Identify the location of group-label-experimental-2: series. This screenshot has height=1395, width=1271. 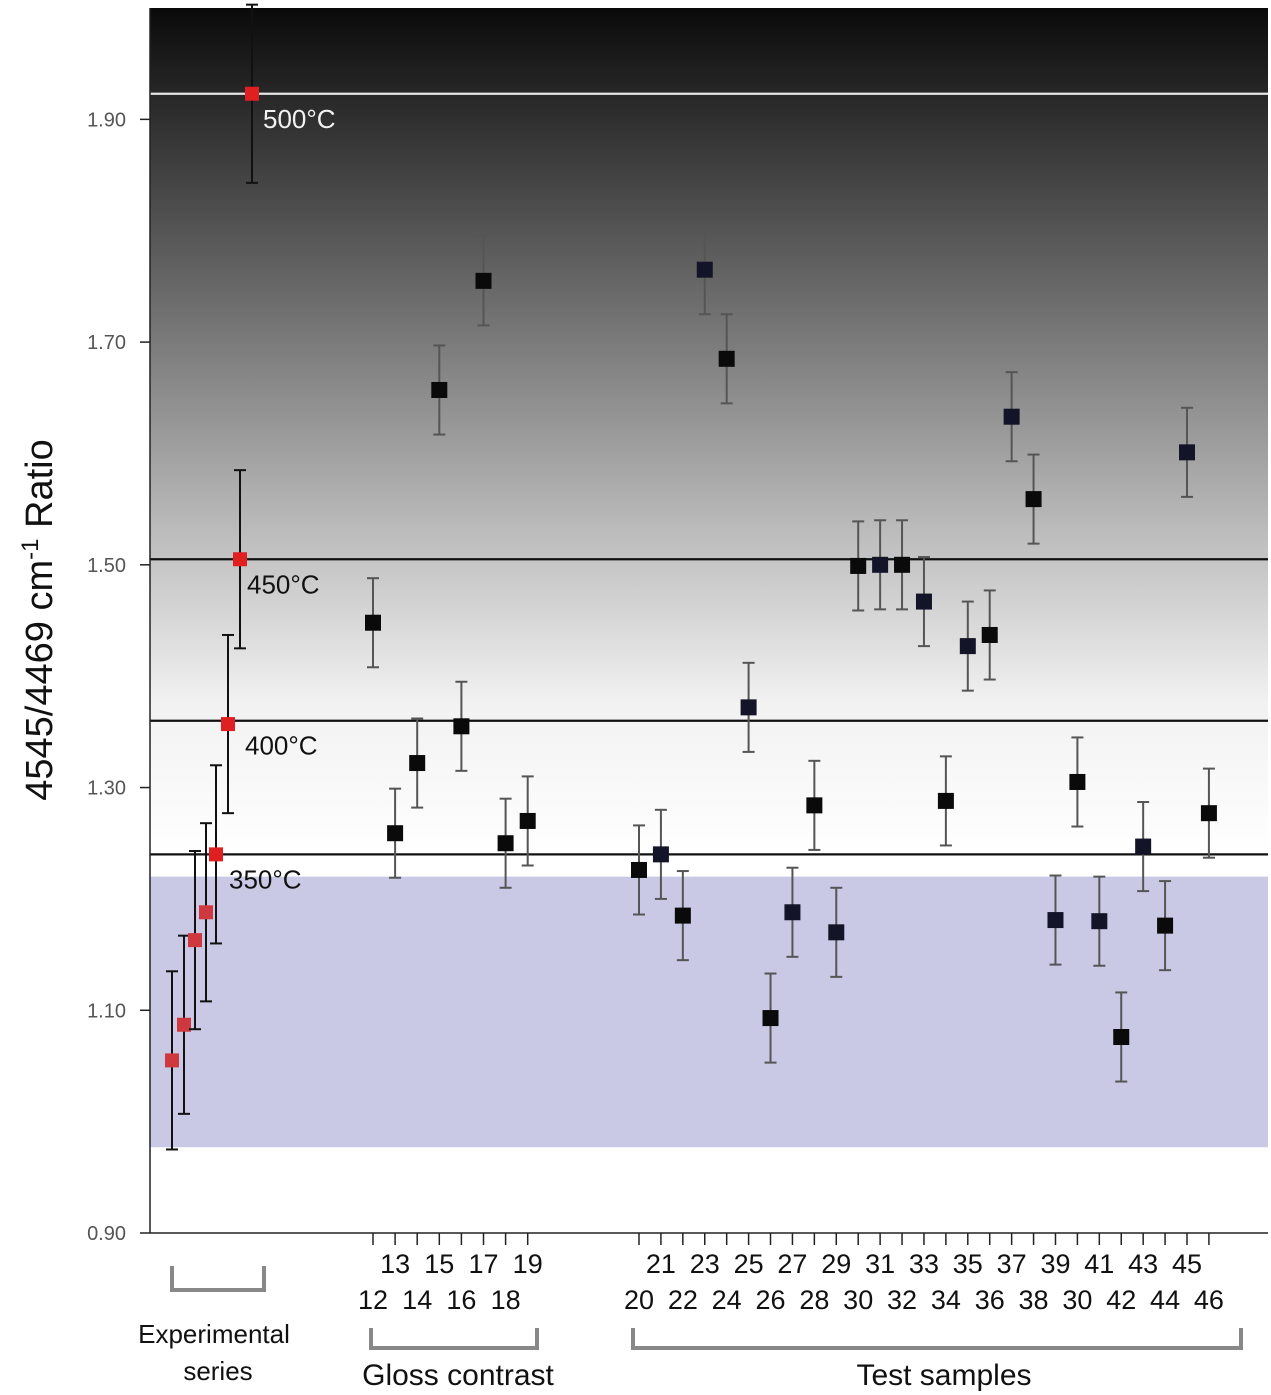
(217, 1371).